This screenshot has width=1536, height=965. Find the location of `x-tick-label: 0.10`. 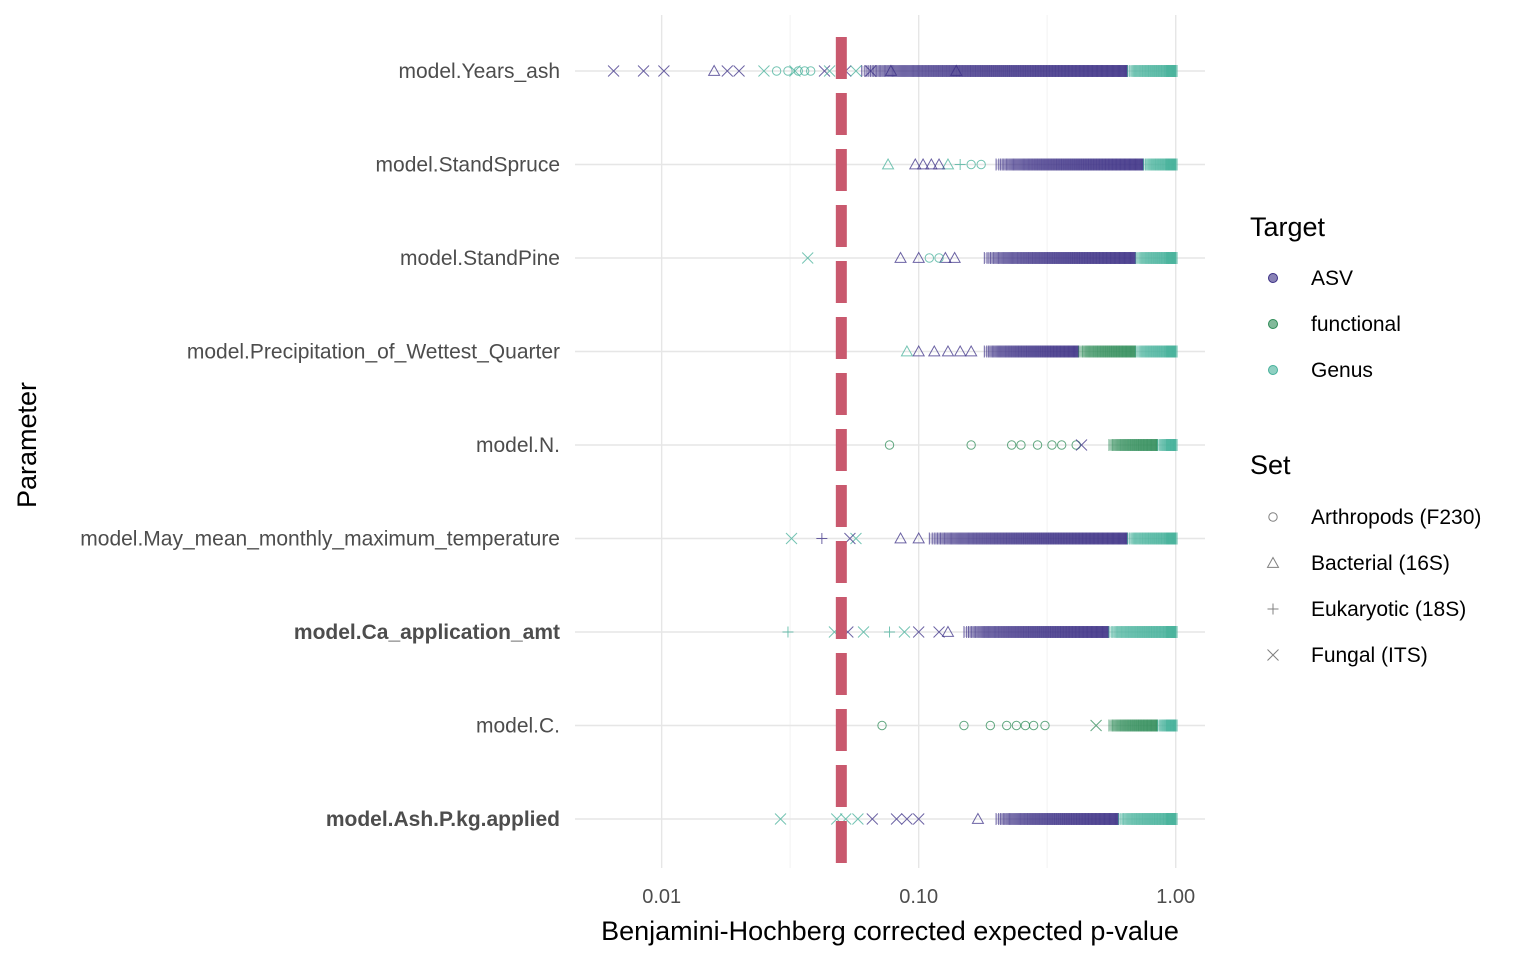

x-tick-label: 0.10 is located at coordinates (918, 897).